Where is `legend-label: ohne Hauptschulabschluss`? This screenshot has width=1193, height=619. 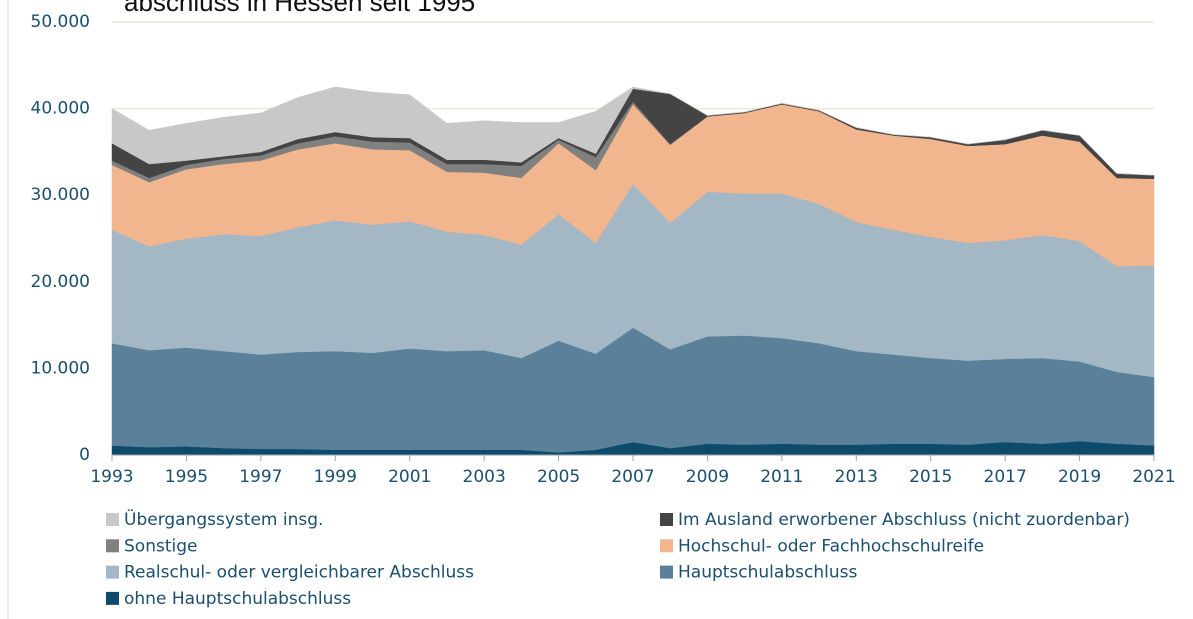 legend-label: ohne Hauptschulabschluss is located at coordinates (237, 599).